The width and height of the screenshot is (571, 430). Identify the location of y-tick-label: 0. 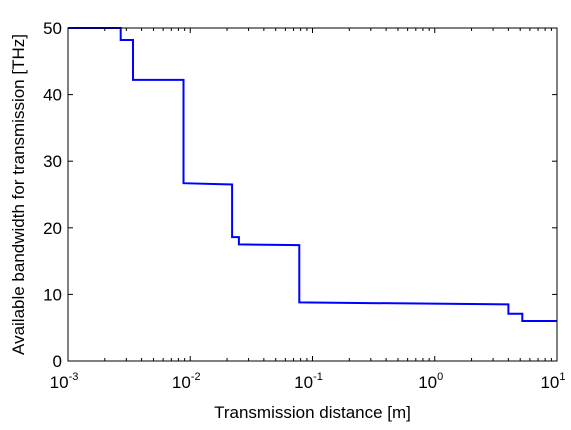
(57, 361).